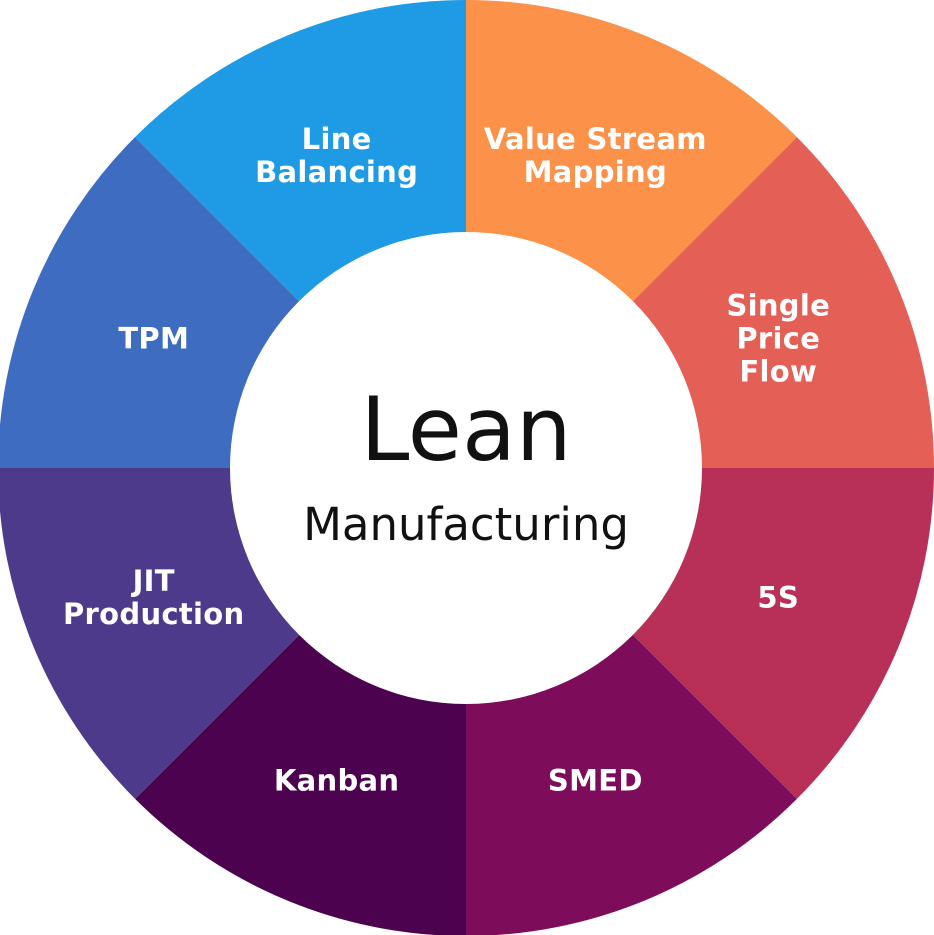 The height and width of the screenshot is (935, 934). I want to click on center-subtitle: Manufacturing, so click(466, 524).